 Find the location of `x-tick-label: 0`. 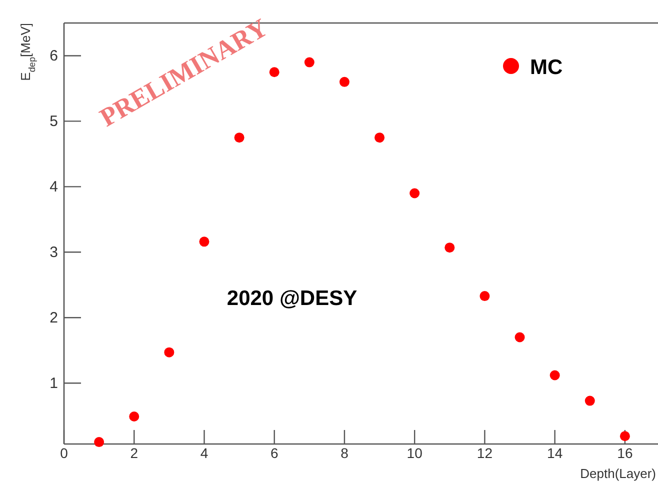

x-tick-label: 0 is located at coordinates (64, 452).